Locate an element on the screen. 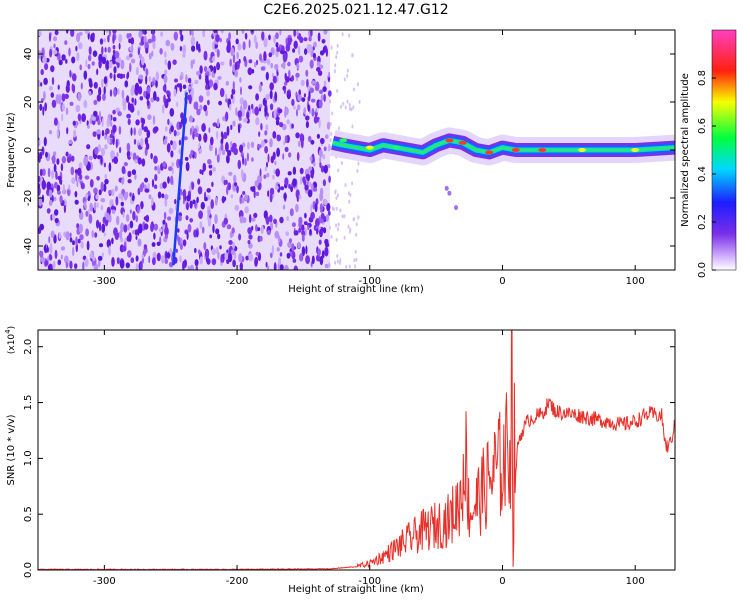 The width and height of the screenshot is (750, 600). y-tick-label: 20 is located at coordinates (28, 102).